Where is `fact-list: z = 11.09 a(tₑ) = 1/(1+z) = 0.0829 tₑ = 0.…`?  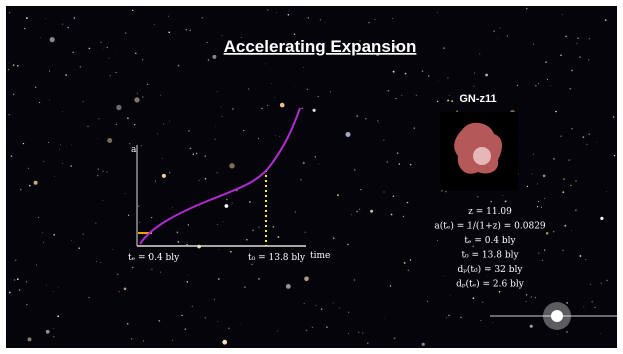 fact-list: z = 11.09 a(tₑ) = 1/(1+z) = 0.0829 tₑ = 0.… is located at coordinates (490, 248).